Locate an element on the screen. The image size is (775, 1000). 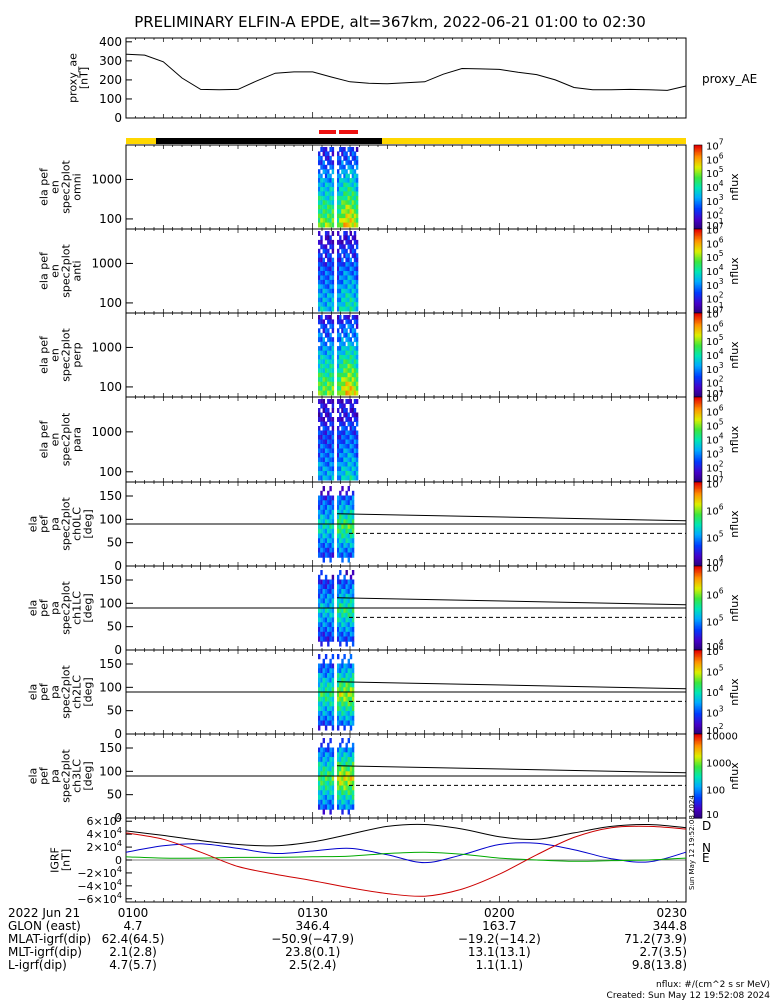
ela_pef_en_spec2plot_para-colorbar-tick: 105 is located at coordinates (715, 425).